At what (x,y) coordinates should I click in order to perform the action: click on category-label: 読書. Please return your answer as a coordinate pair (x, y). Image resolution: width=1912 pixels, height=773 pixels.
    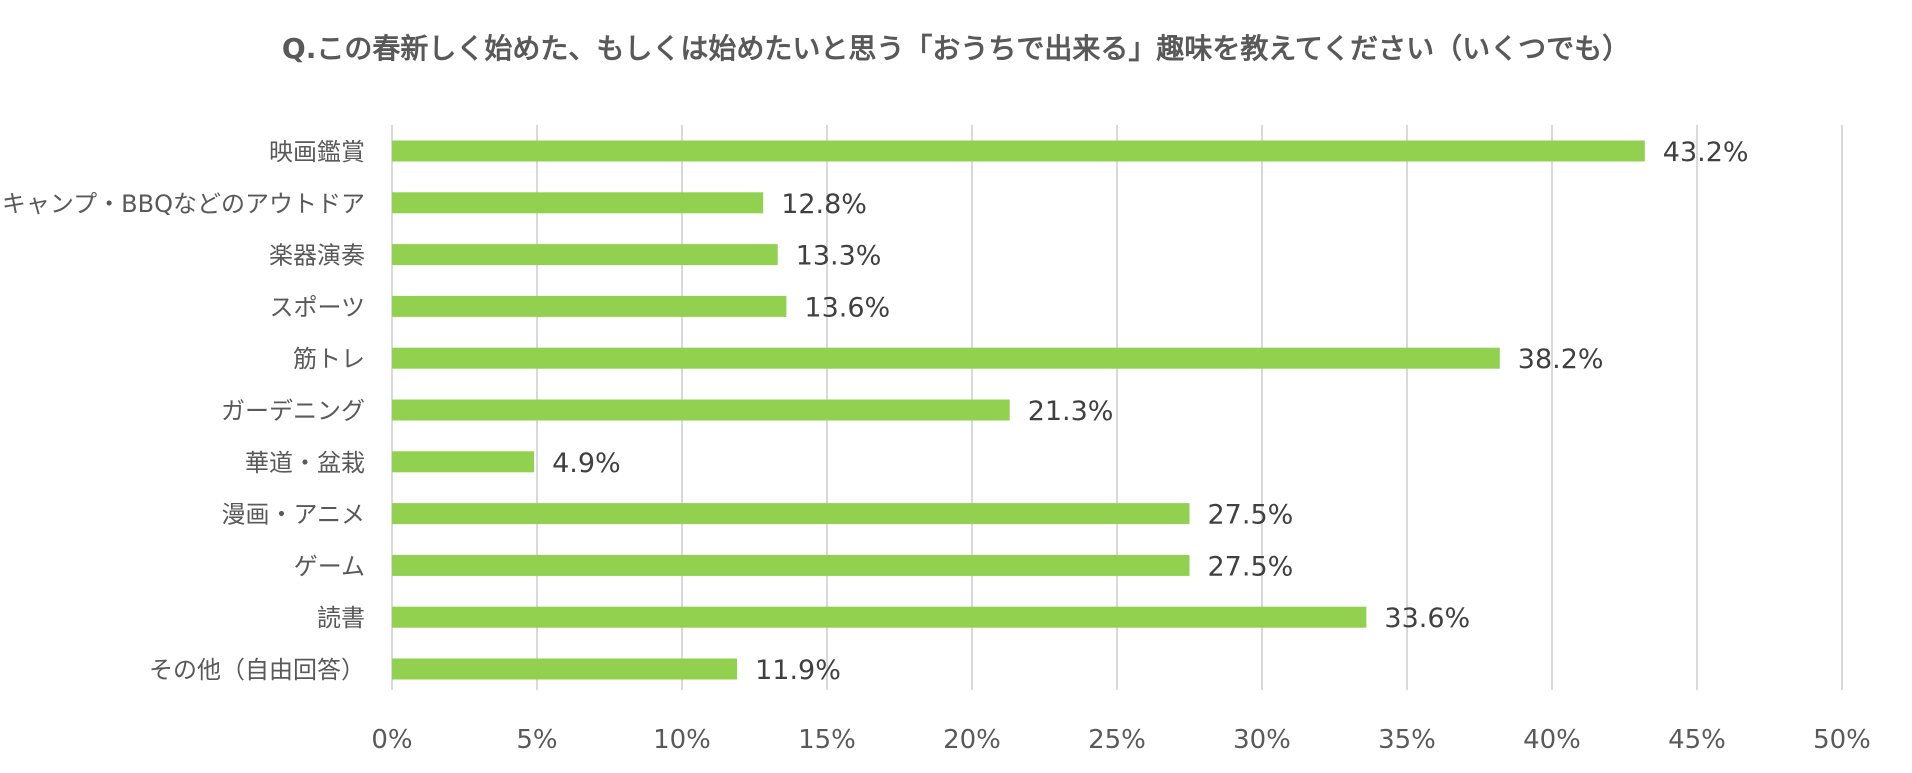
    Looking at the image, I should click on (341, 618).